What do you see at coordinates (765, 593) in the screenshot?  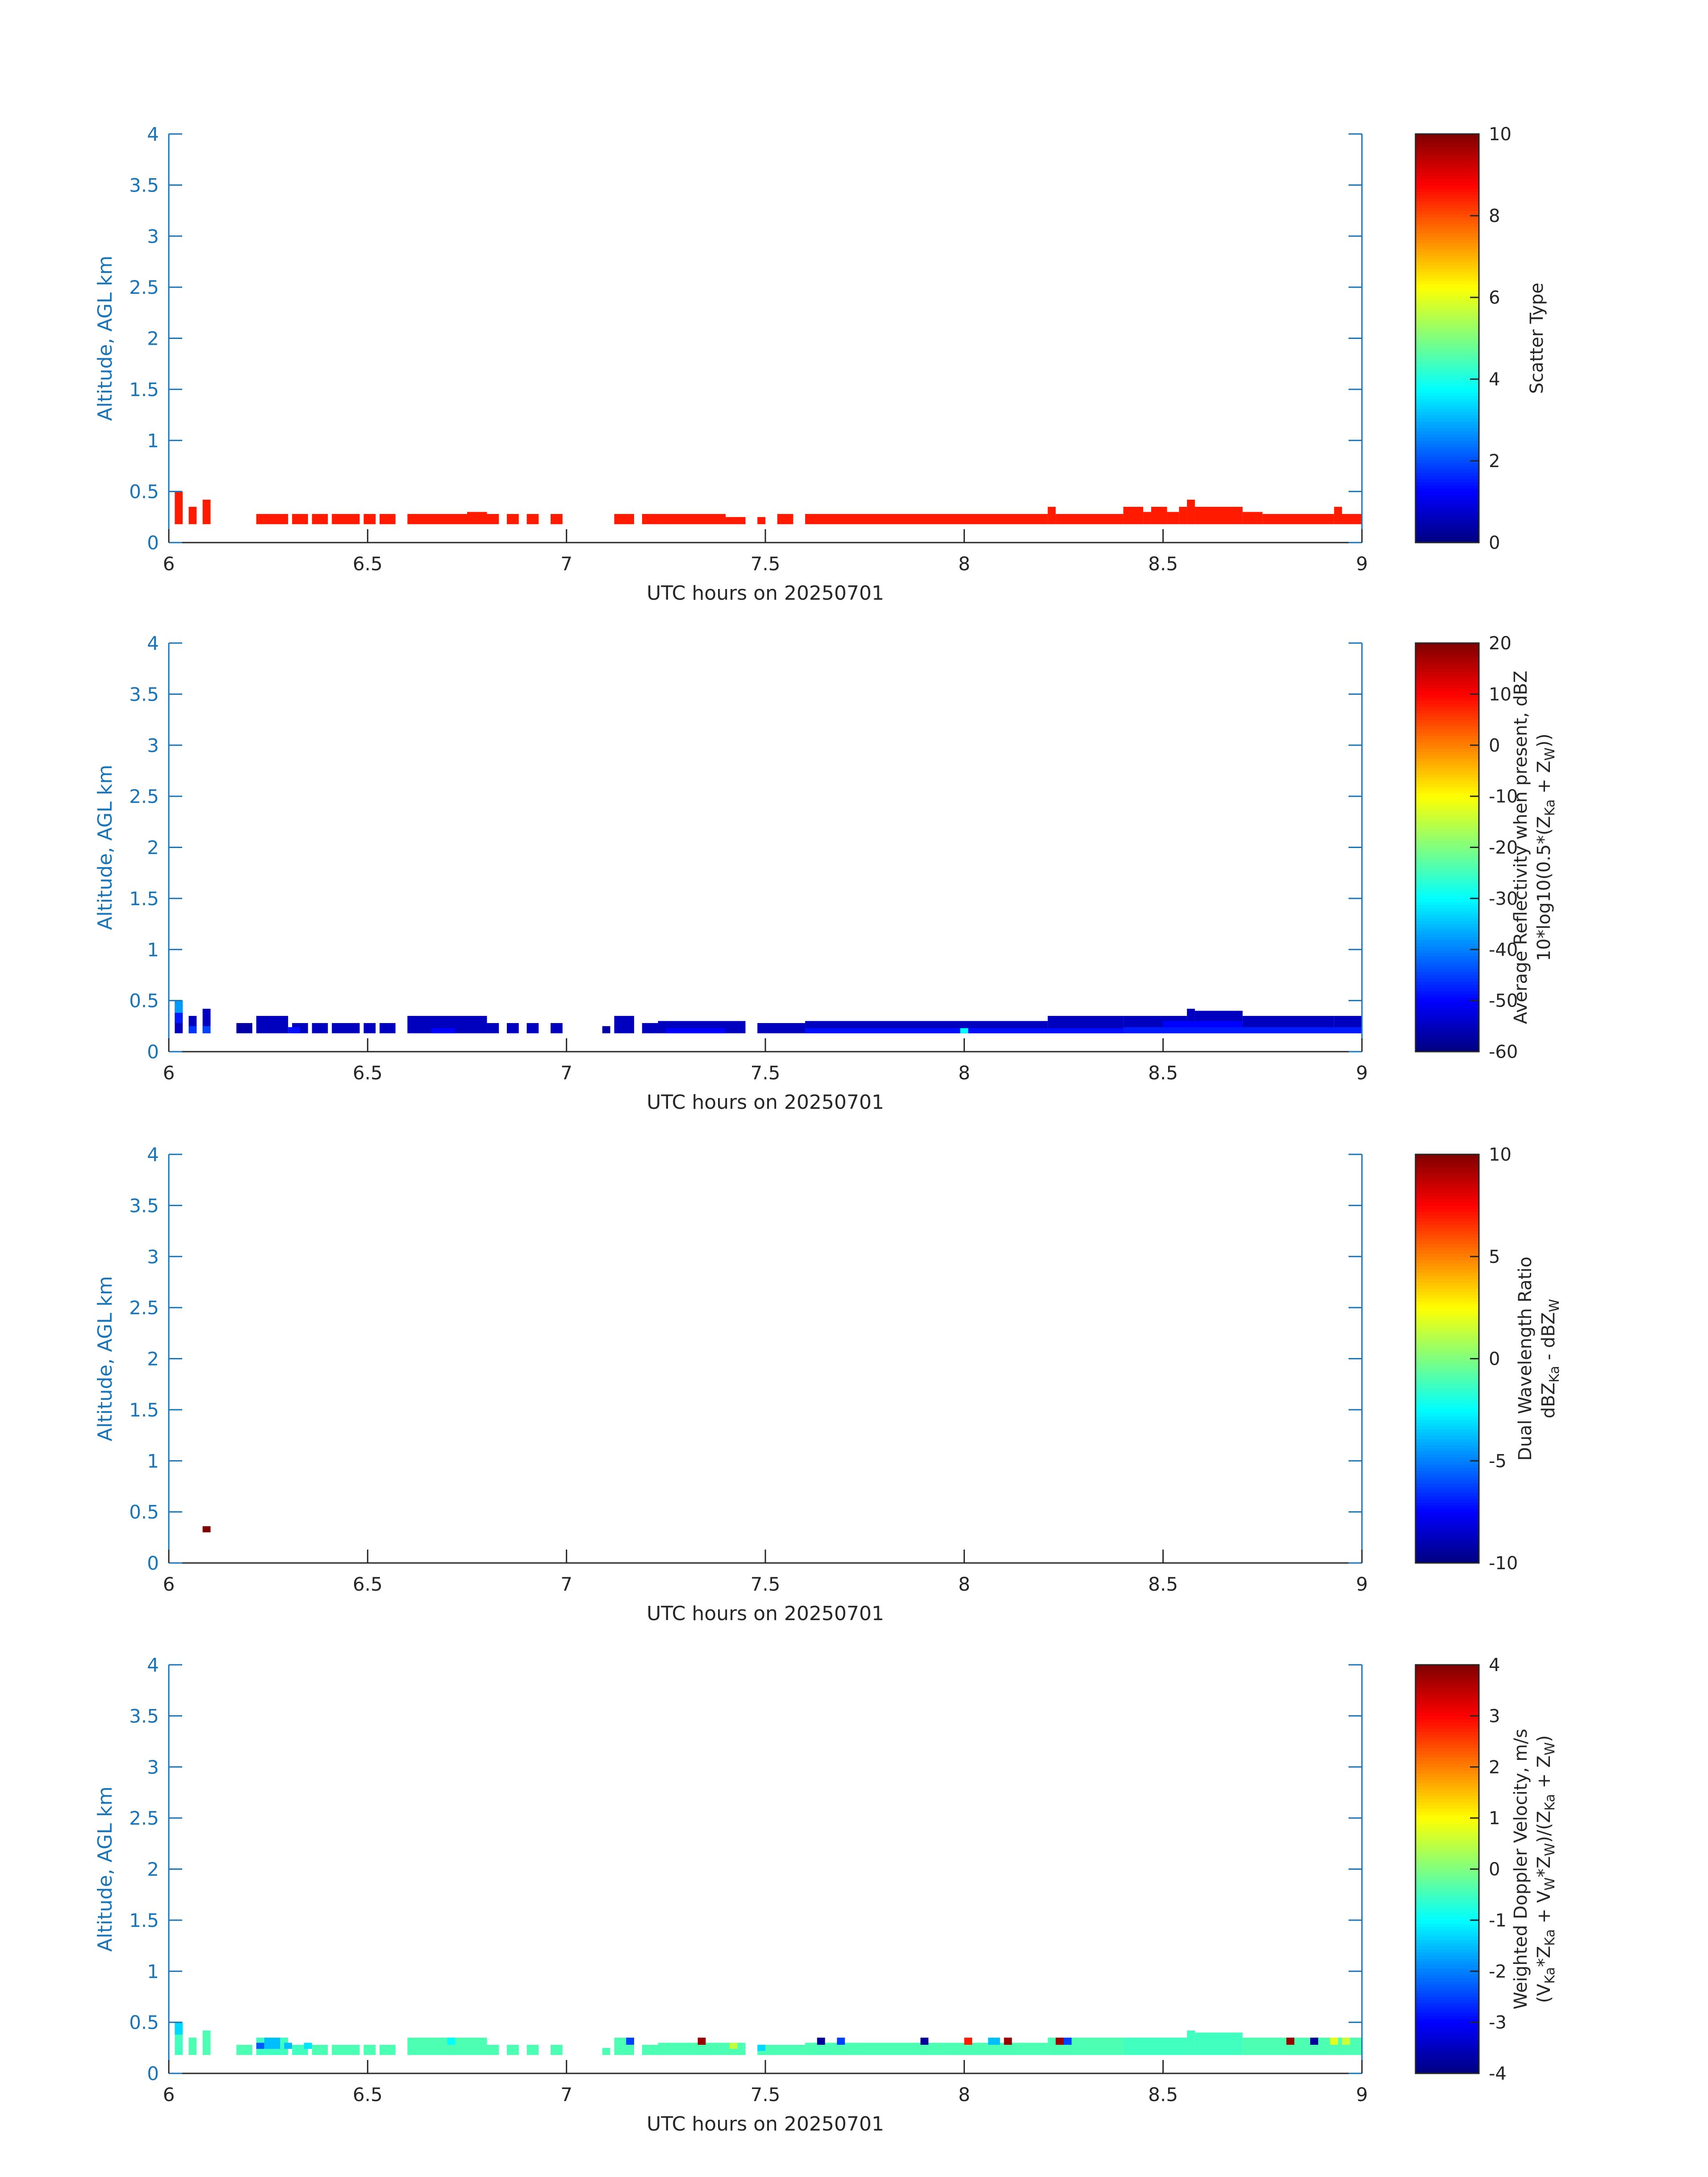 I see `x-axis-label: UTC hours on 20250701` at bounding box center [765, 593].